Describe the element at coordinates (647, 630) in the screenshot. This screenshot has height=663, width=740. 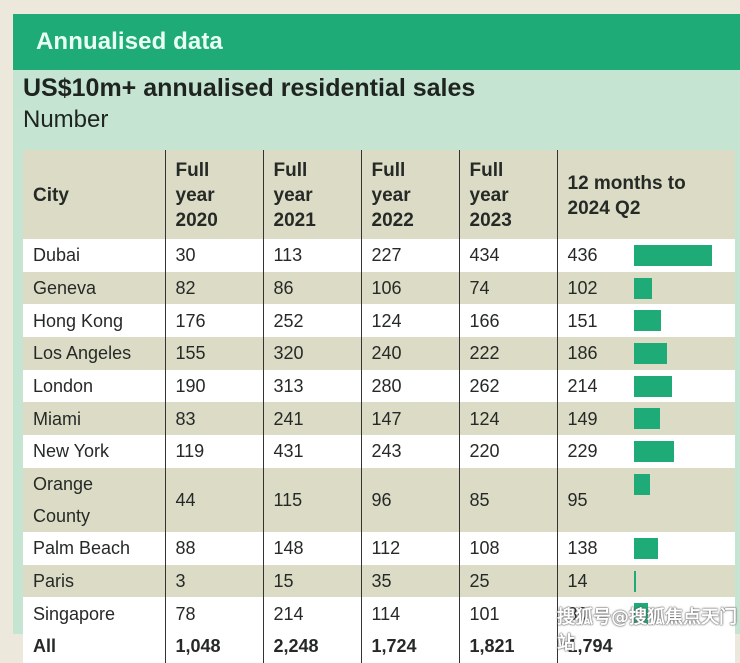
I see `watermark: 搜狐号@搜狐焦点天门站` at that location.